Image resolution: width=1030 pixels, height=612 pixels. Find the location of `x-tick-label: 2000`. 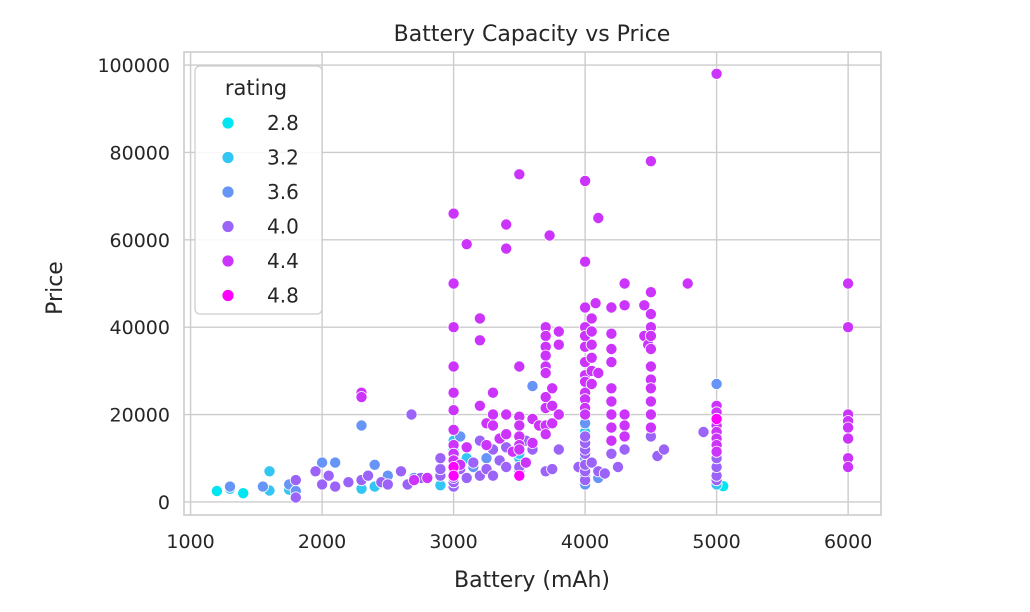

x-tick-label: 2000 is located at coordinates (322, 542).